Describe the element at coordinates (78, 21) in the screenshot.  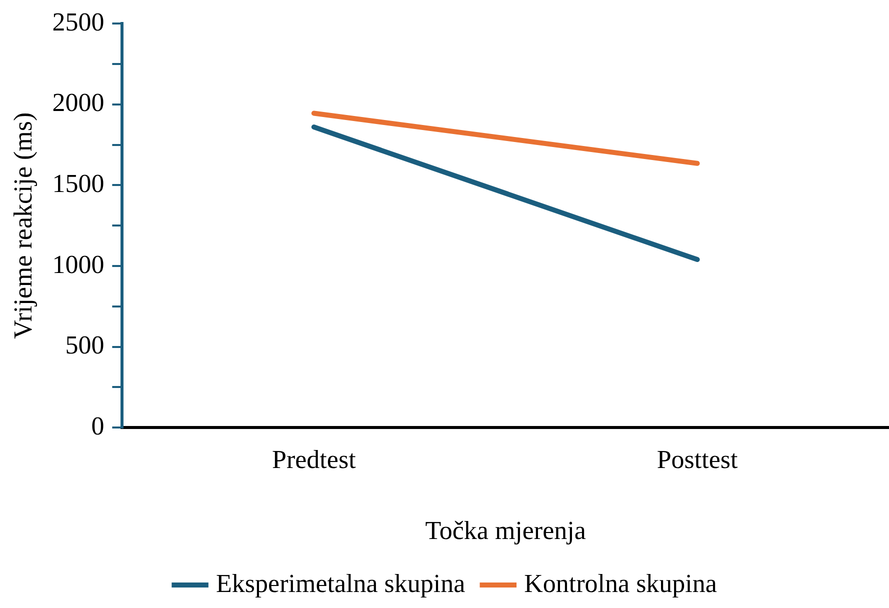
I see `y-tick-label: 2500` at that location.